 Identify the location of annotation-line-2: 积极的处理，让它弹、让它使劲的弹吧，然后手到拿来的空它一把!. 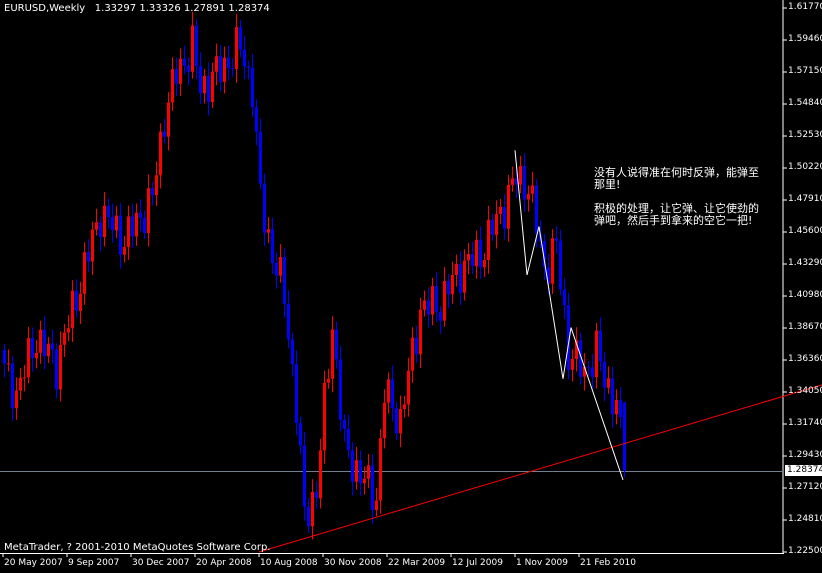
(676, 214).